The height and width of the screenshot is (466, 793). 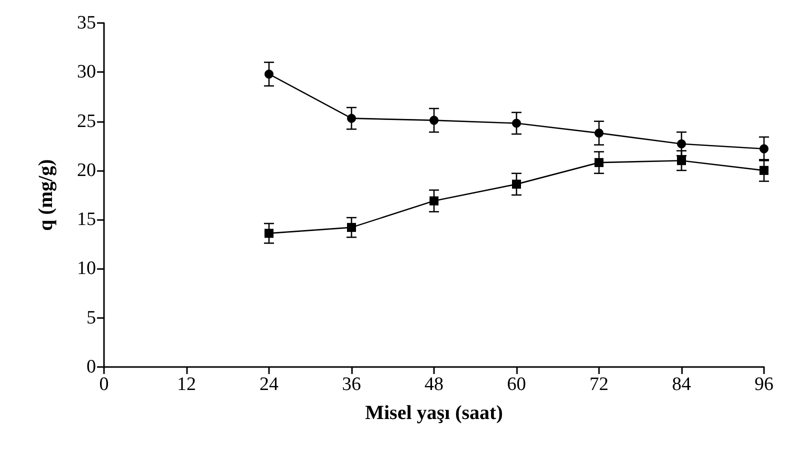 I want to click on y-tick-label: 20, so click(x=86, y=170).